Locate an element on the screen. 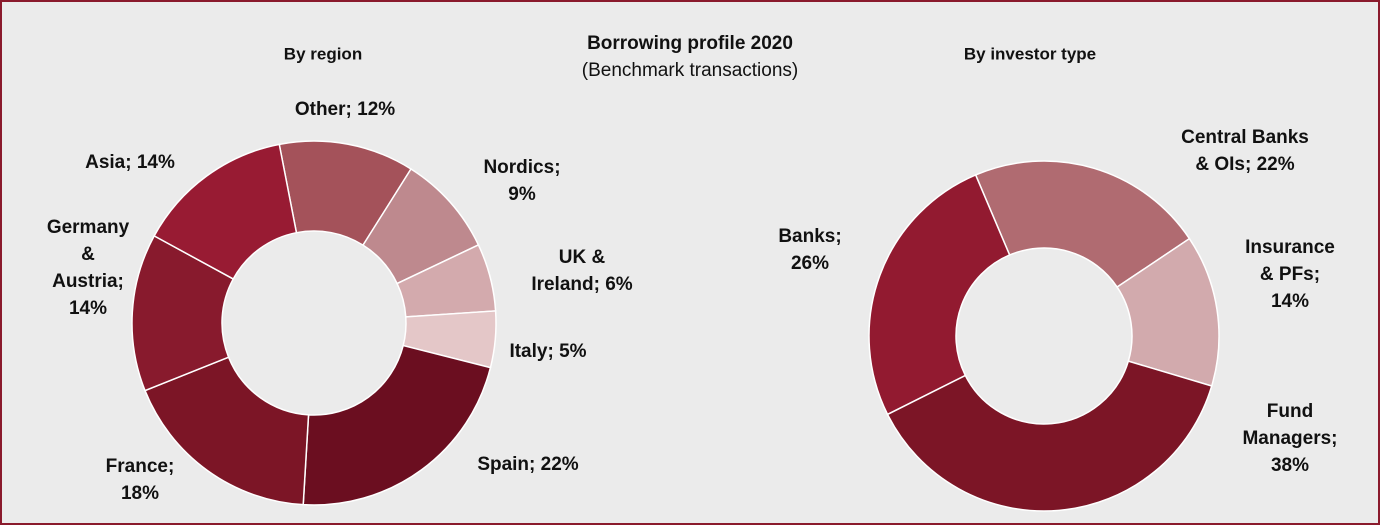 This screenshot has width=1380, height=525. data-label: Ireland; 6% is located at coordinates (581, 284).